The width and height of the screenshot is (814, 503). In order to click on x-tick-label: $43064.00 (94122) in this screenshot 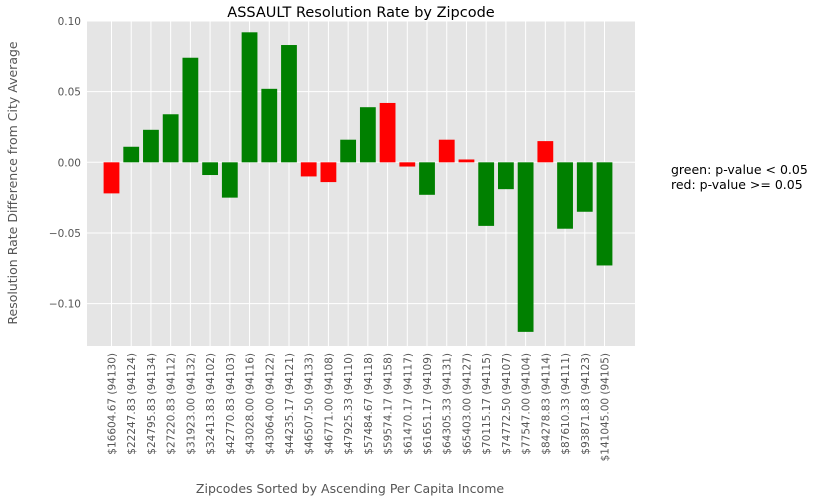, I will do `click(270, 404)`.